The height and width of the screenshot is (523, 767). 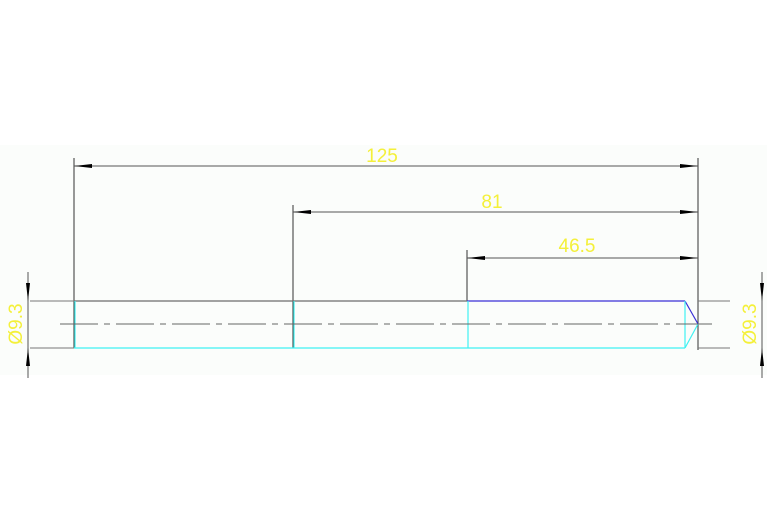 I want to click on dim-text-46-5: 46.5, so click(x=577, y=246).